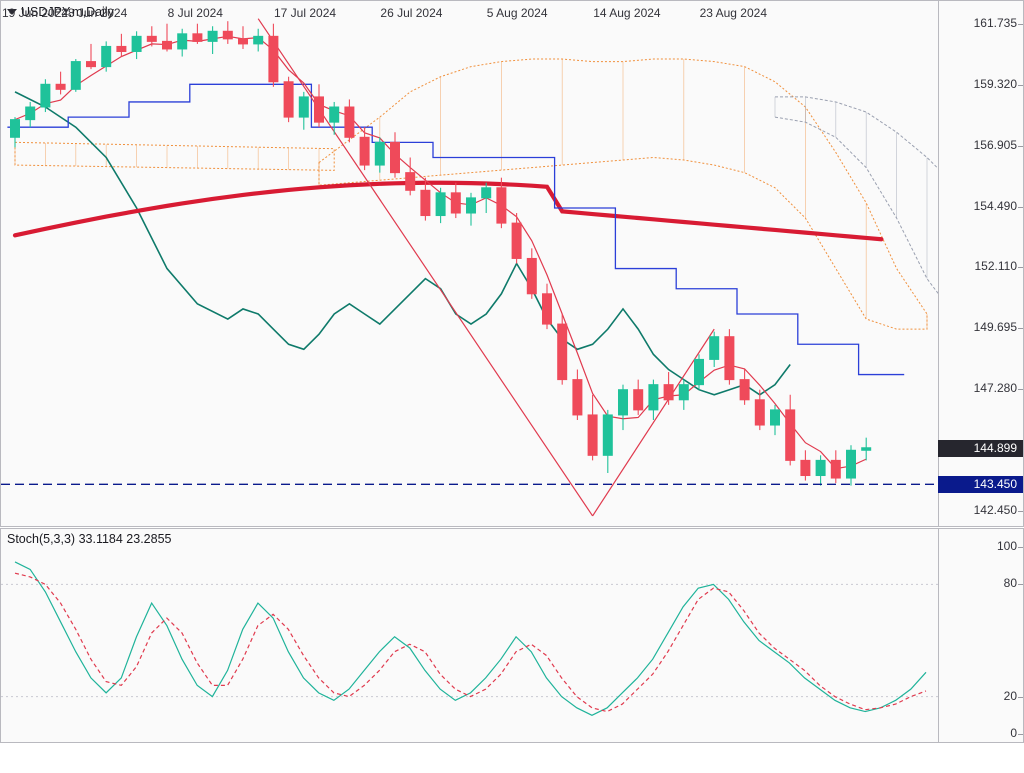  I want to click on time-axis-label: 14 Aug 2024, so click(627, 13).